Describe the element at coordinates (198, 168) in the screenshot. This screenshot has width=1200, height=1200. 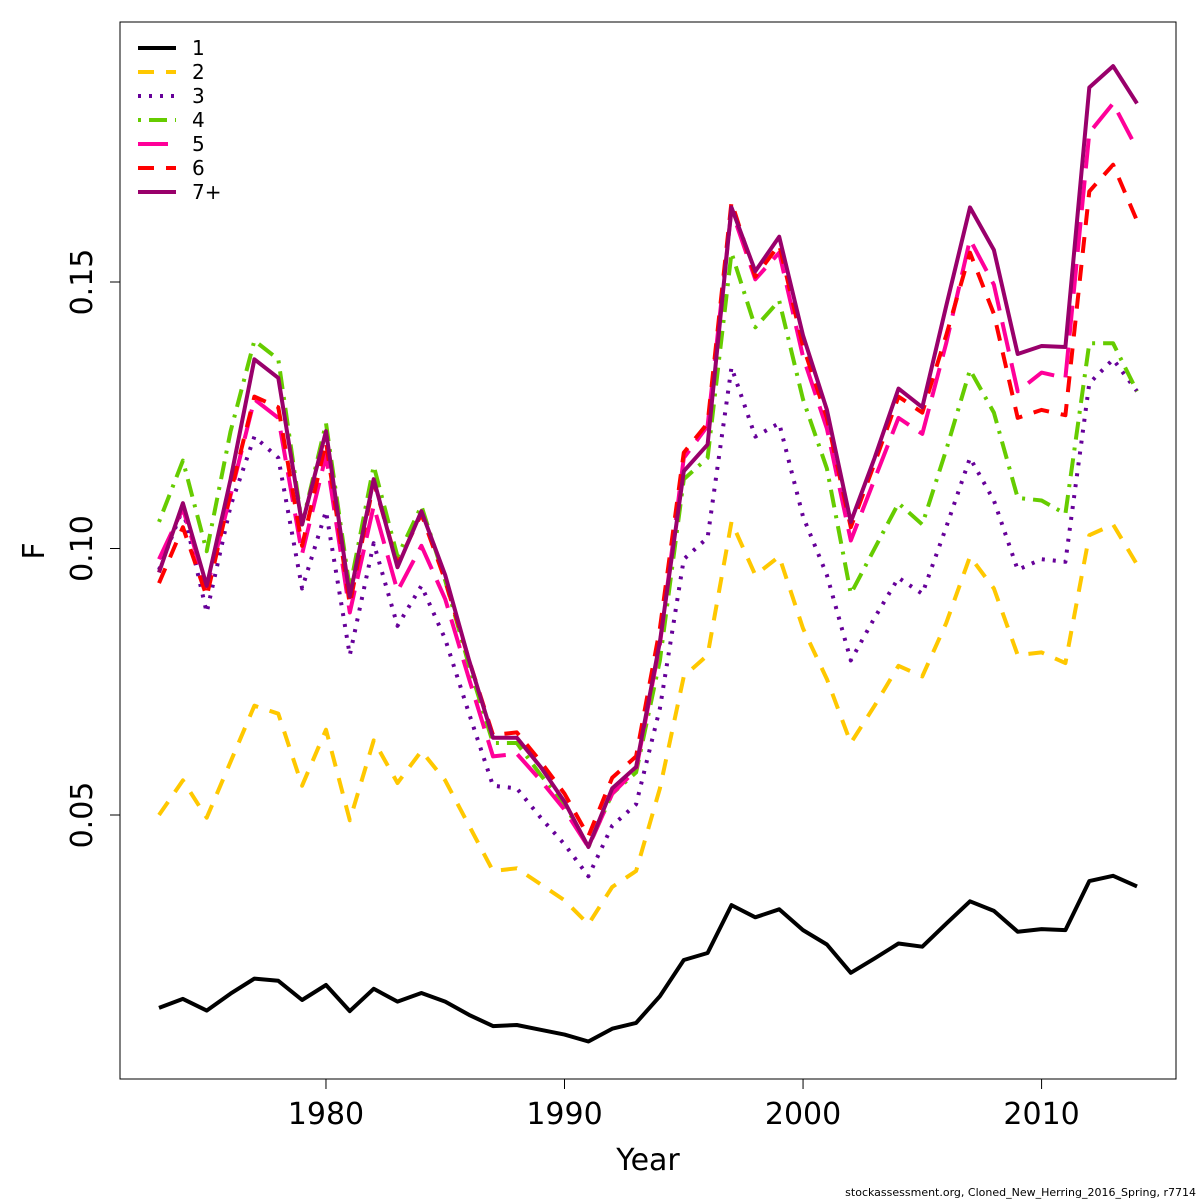
I see `legend-label: 6` at that location.